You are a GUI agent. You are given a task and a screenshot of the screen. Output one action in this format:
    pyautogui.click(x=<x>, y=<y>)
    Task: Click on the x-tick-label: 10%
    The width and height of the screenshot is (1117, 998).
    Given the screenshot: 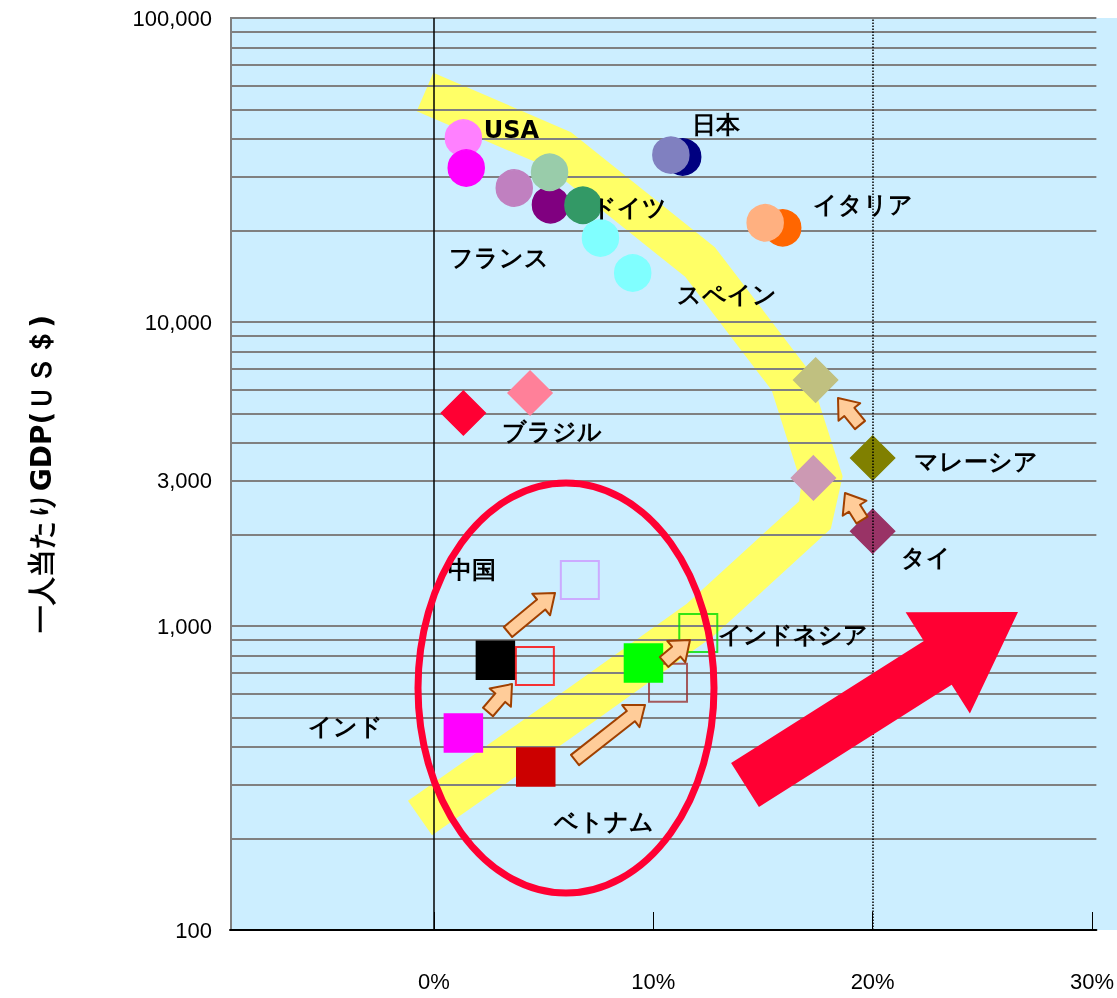 What is the action you would take?
    pyautogui.click(x=653, y=981)
    